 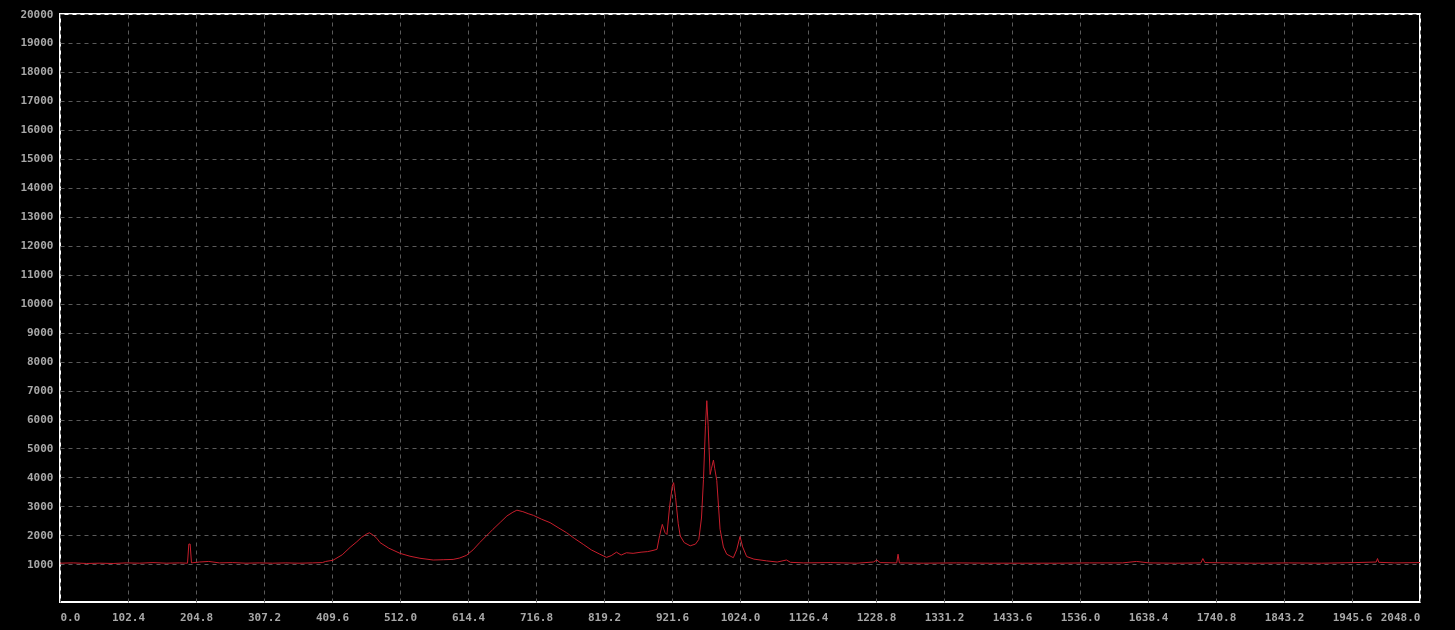 What do you see at coordinates (332, 617) in the screenshot?
I see `x-tick-label: 409.6` at bounding box center [332, 617].